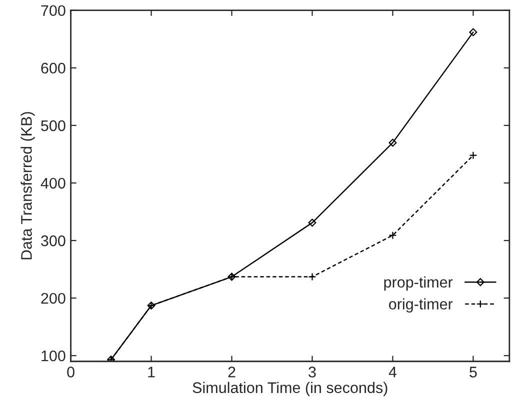 This screenshot has width=513, height=413. Describe the element at coordinates (392, 372) in the screenshot. I see `x-tick-label: 4` at that location.